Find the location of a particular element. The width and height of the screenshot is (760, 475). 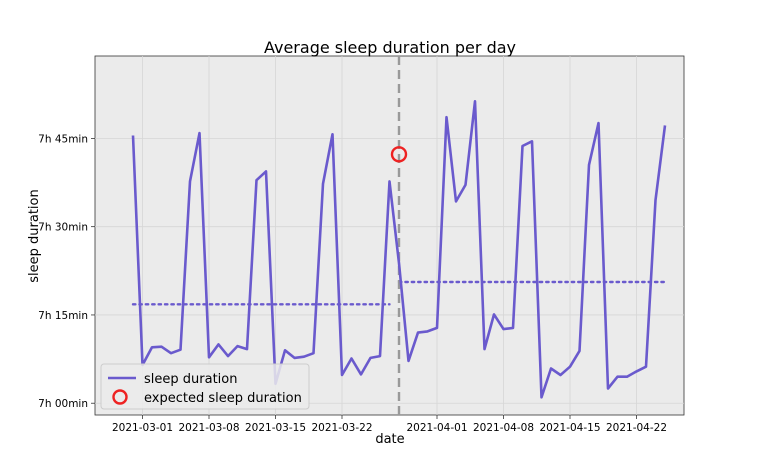

x-tick-label: 2021-03-01 is located at coordinates (142, 428).